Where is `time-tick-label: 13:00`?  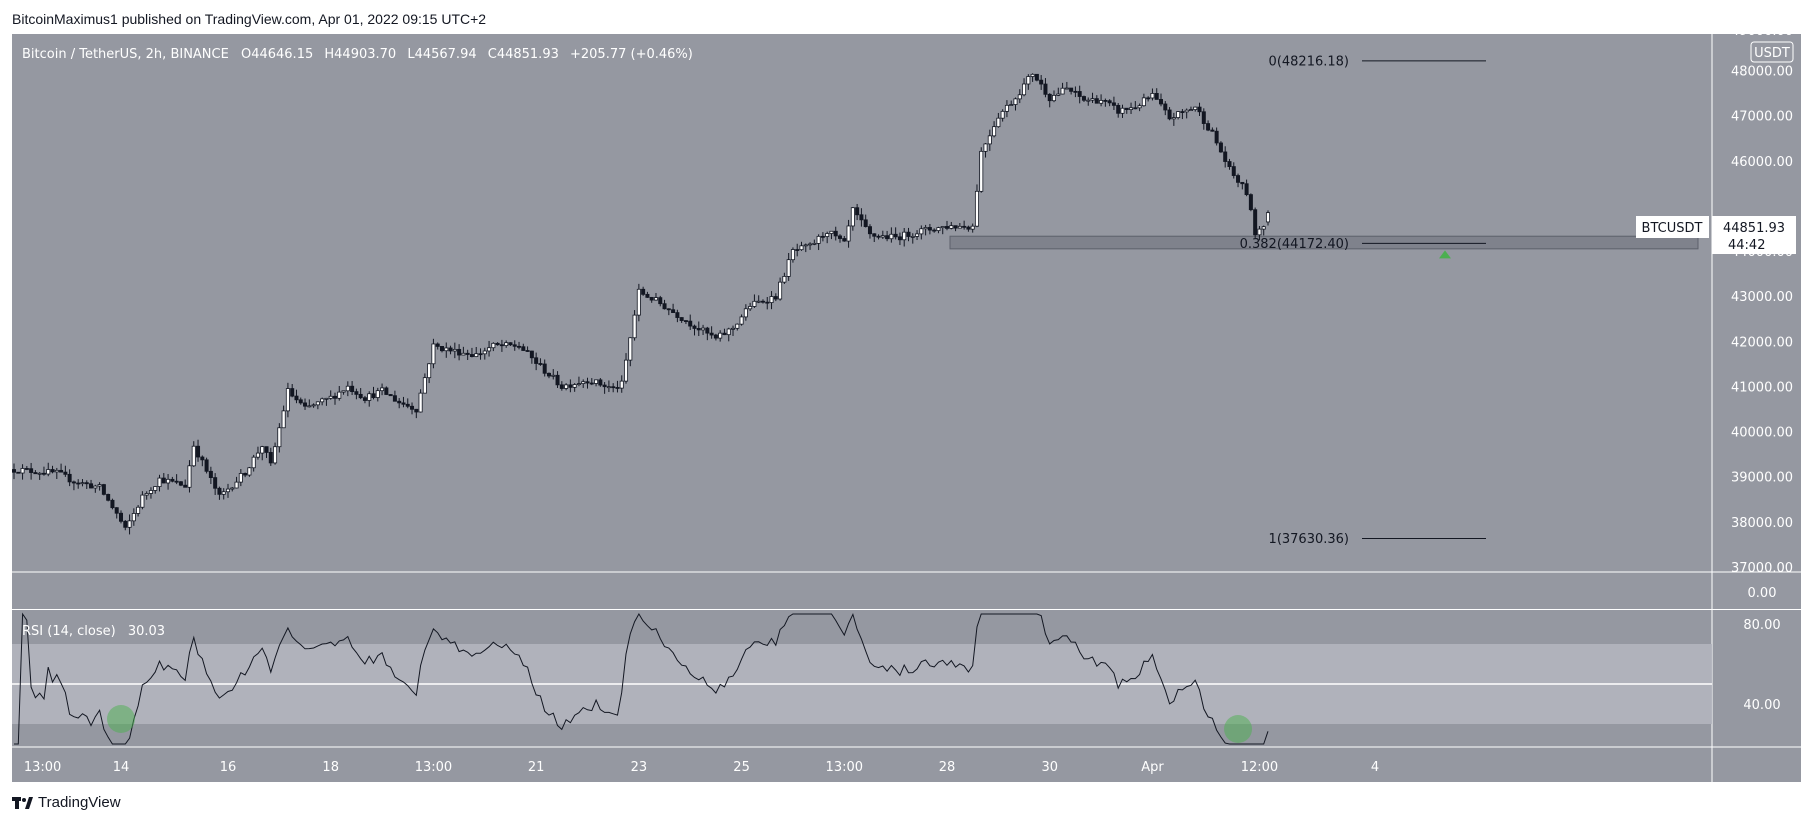
time-tick-label: 13:00 is located at coordinates (433, 767).